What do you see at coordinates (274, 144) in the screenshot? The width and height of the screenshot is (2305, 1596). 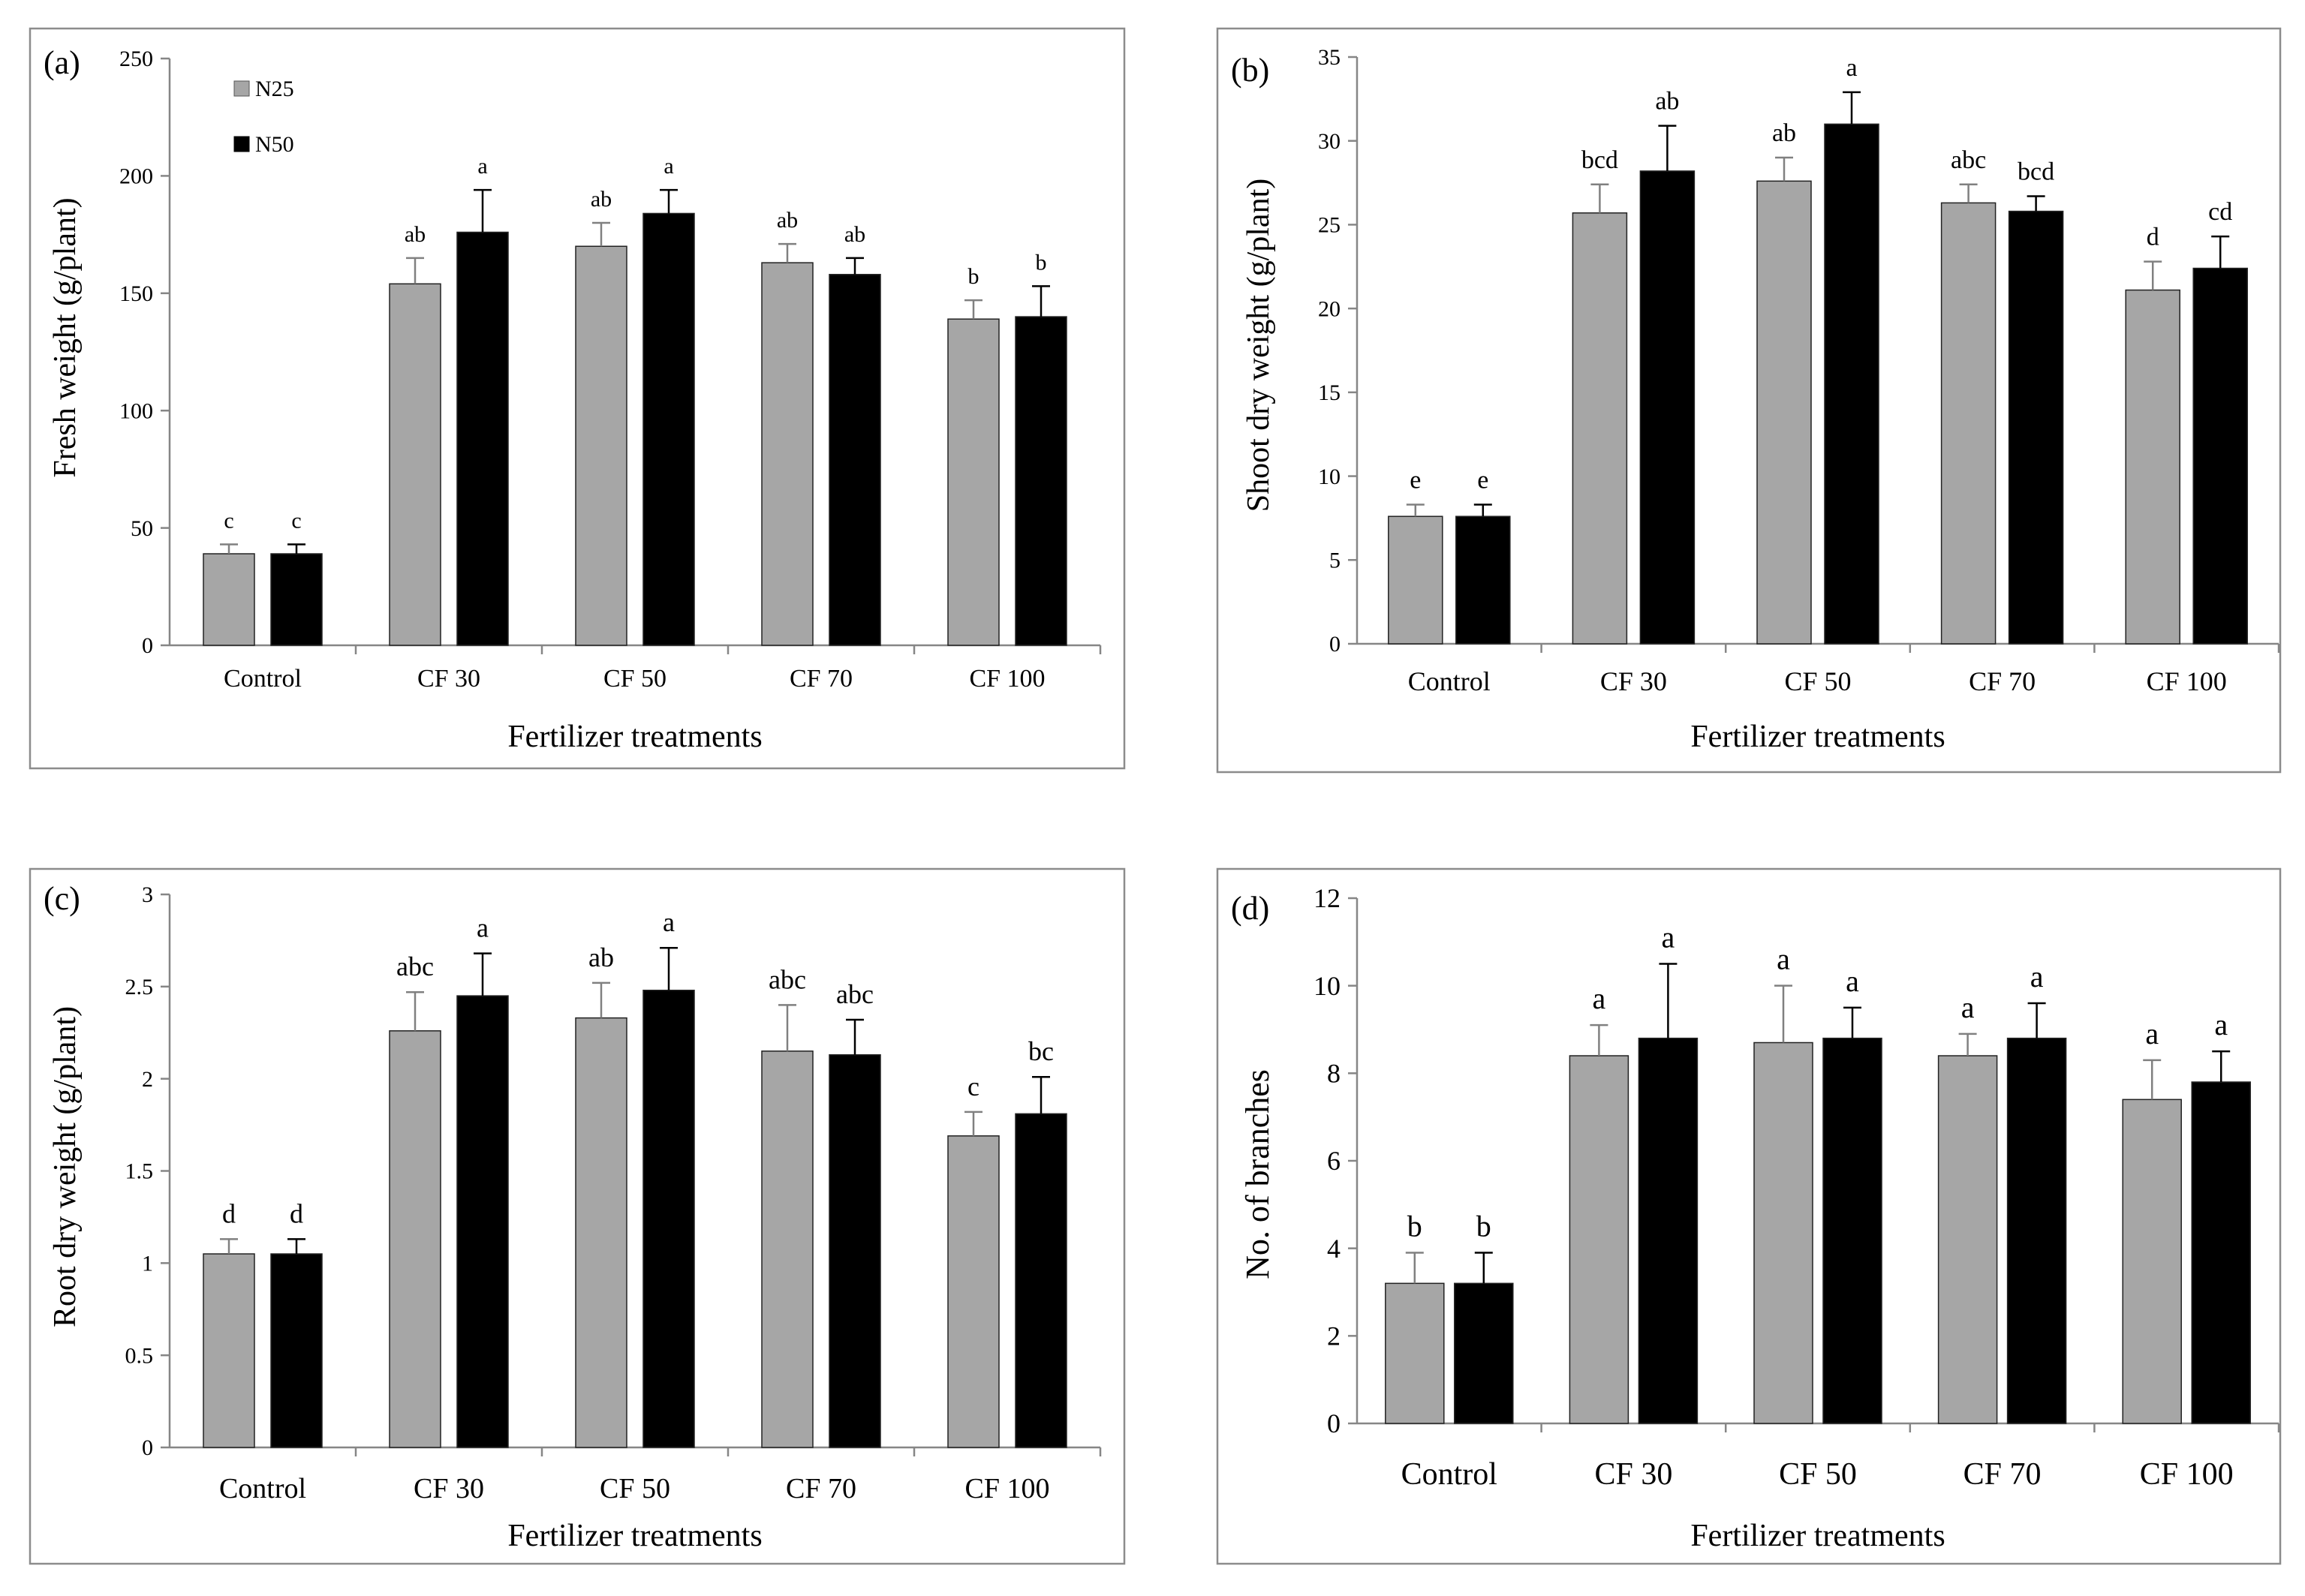 I see `legend-label-n50: N50` at bounding box center [274, 144].